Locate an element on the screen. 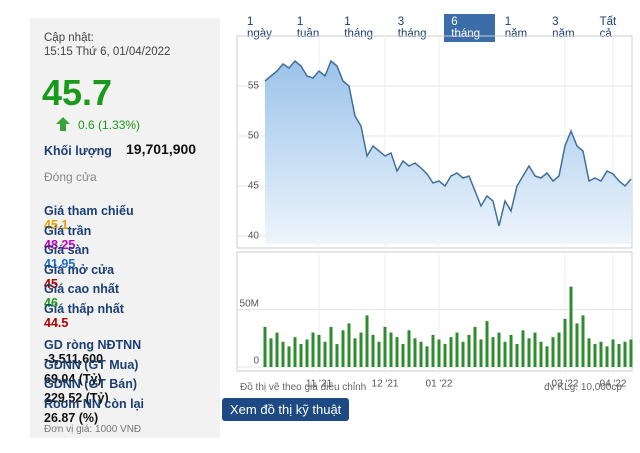 Image resolution: width=640 pixels, height=453 pixels. y-tick-label: 55 is located at coordinates (254, 86).